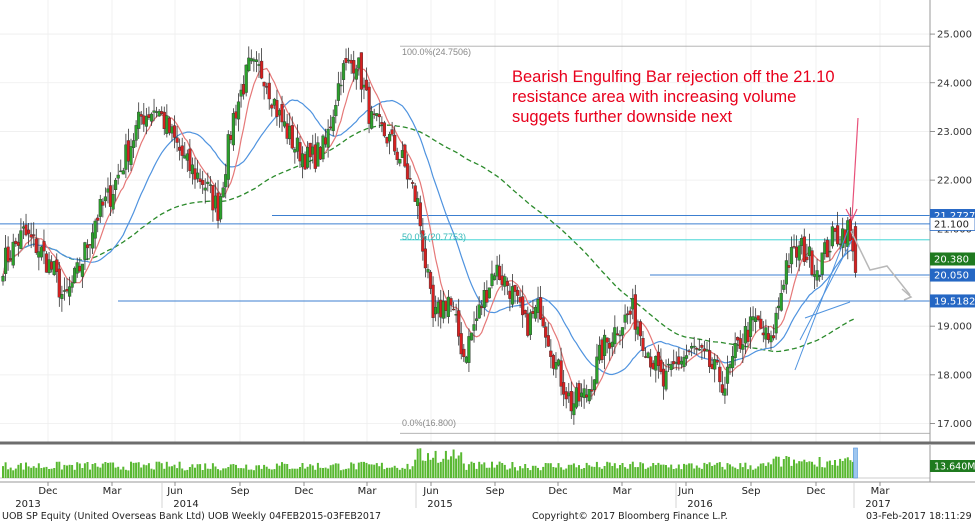 The image size is (975, 524). I want to click on x-month-label: Dec, so click(557, 491).